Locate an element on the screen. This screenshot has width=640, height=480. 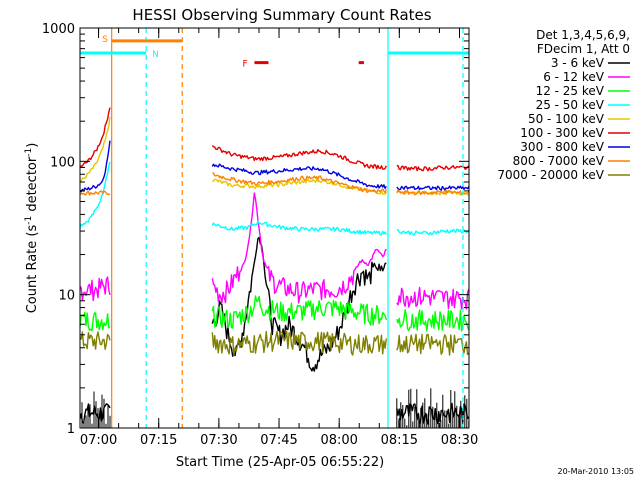
x-tick-label: 08:00 is located at coordinates (338, 440).